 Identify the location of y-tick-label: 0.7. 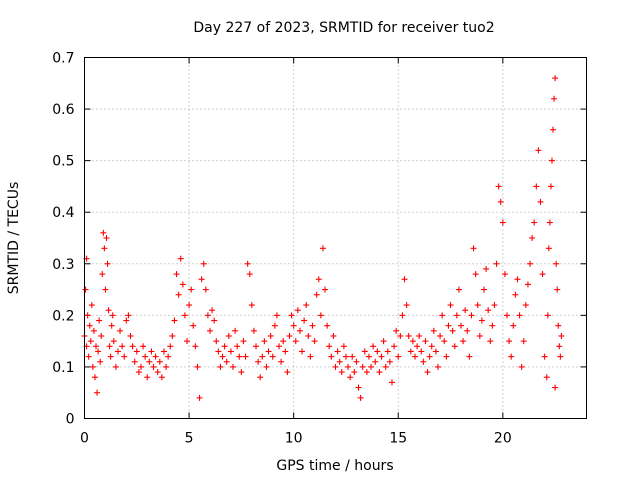
(63, 59).